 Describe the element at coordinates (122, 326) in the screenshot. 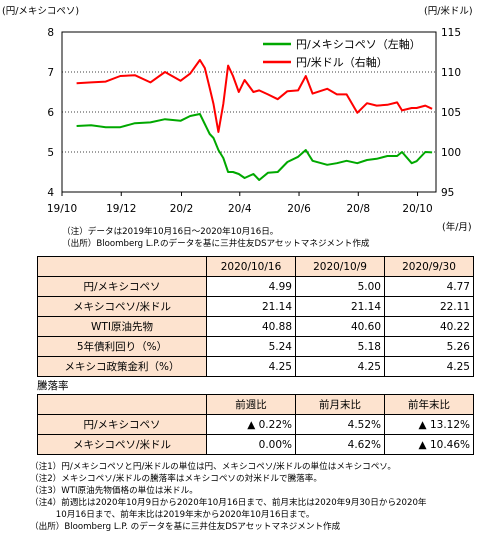

I see `row-label: WTI原油先物` at that location.